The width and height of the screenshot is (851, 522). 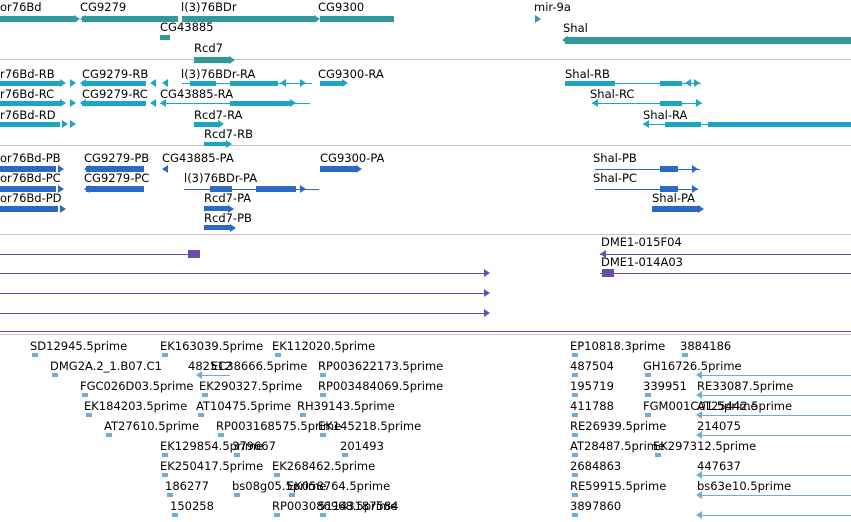 What do you see at coordinates (221, 178) in the screenshot?
I see `protein-label: l(3)76BDr-PA` at bounding box center [221, 178].